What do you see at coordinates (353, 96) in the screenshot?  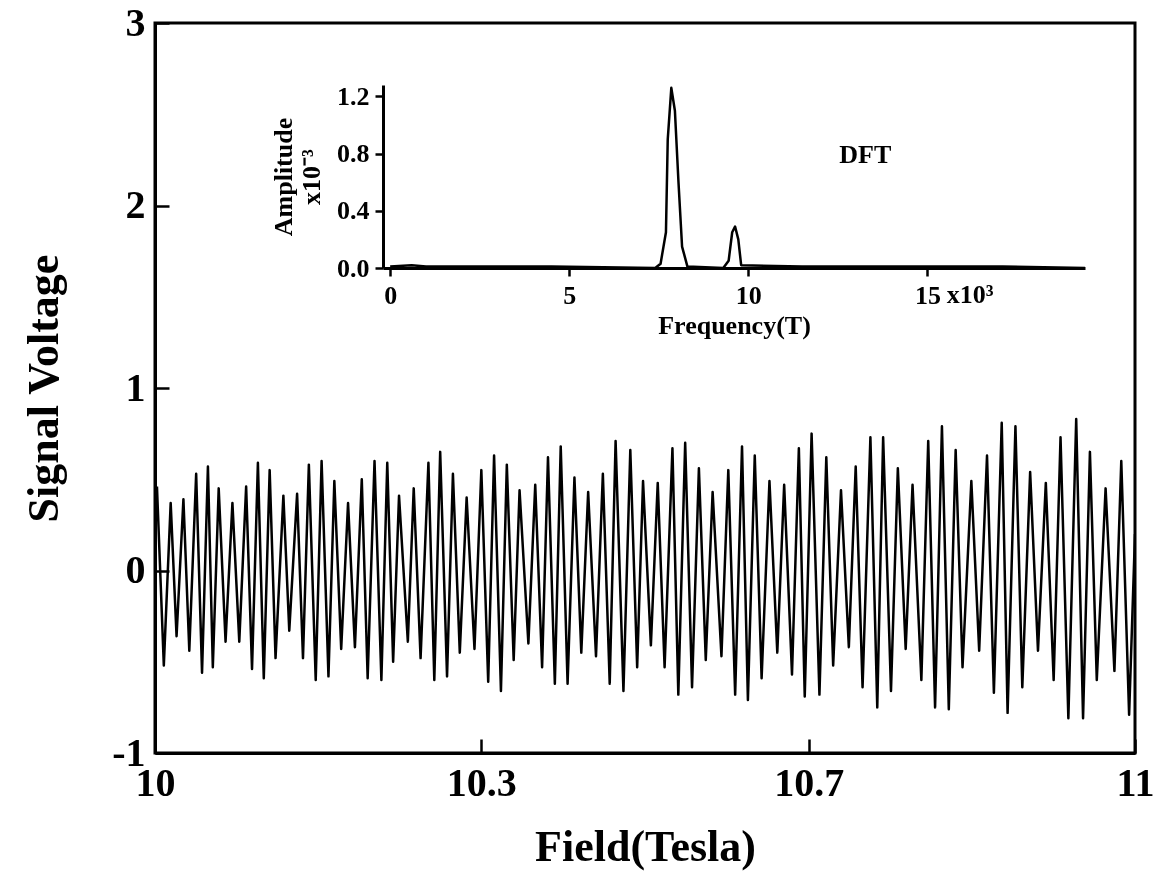 I see `y-tick-label: 1.2` at bounding box center [353, 96].